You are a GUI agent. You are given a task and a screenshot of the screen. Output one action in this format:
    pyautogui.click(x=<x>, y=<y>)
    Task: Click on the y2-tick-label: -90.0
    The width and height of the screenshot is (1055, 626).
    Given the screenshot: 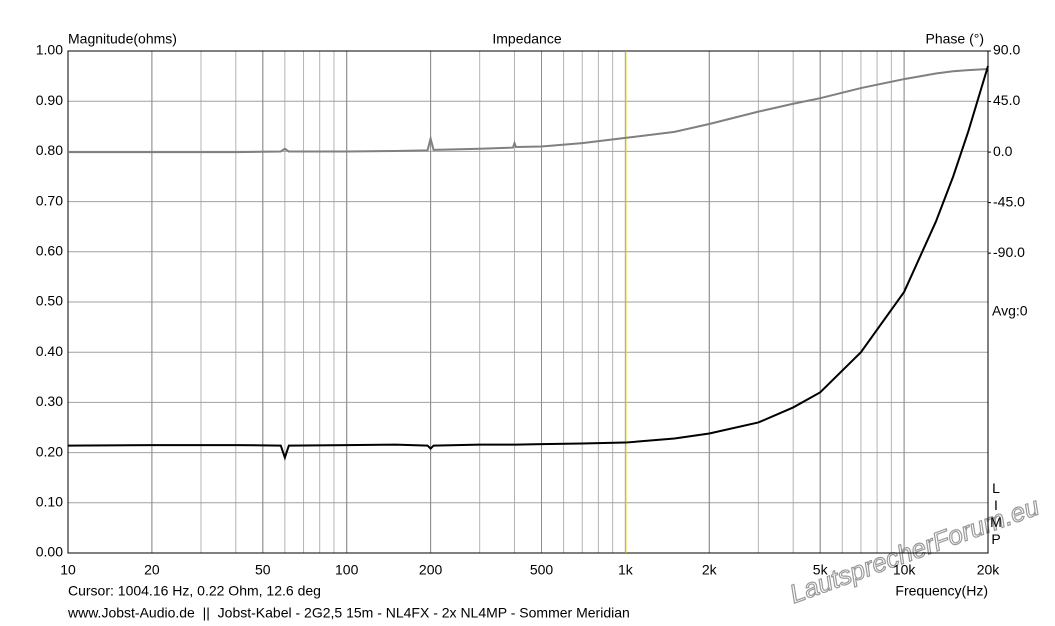 What is the action you would take?
    pyautogui.click(x=1009, y=252)
    